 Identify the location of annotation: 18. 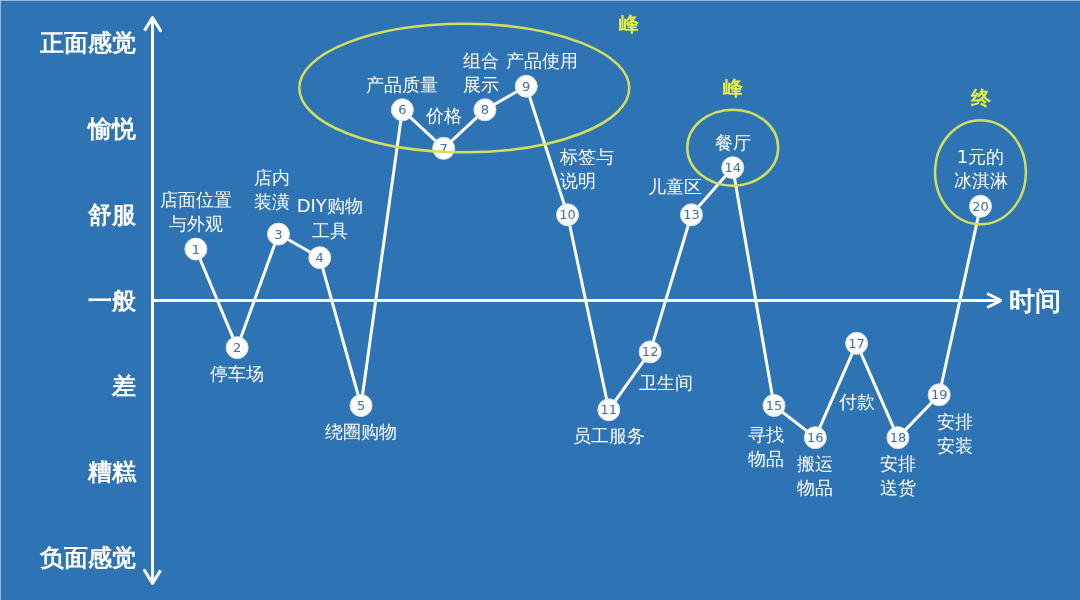
(898, 438).